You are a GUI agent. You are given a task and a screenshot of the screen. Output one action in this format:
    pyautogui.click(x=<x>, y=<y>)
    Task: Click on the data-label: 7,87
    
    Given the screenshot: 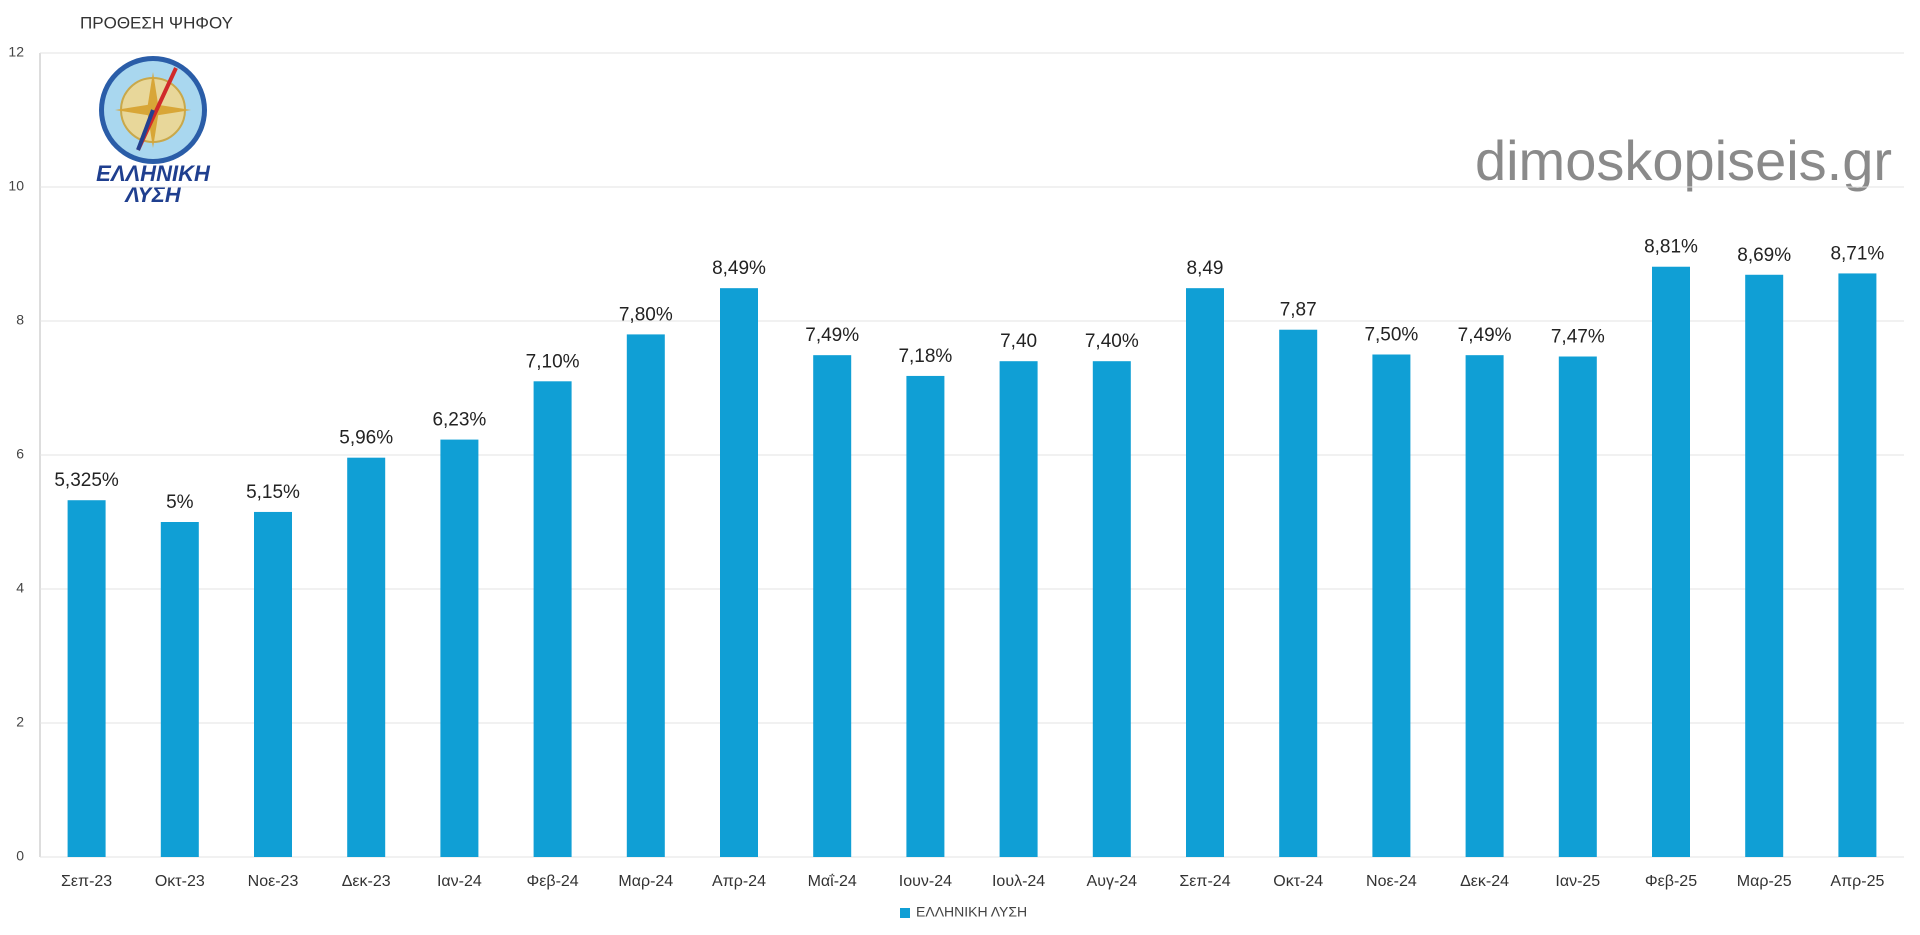 What is the action you would take?
    pyautogui.click(x=1298, y=310)
    